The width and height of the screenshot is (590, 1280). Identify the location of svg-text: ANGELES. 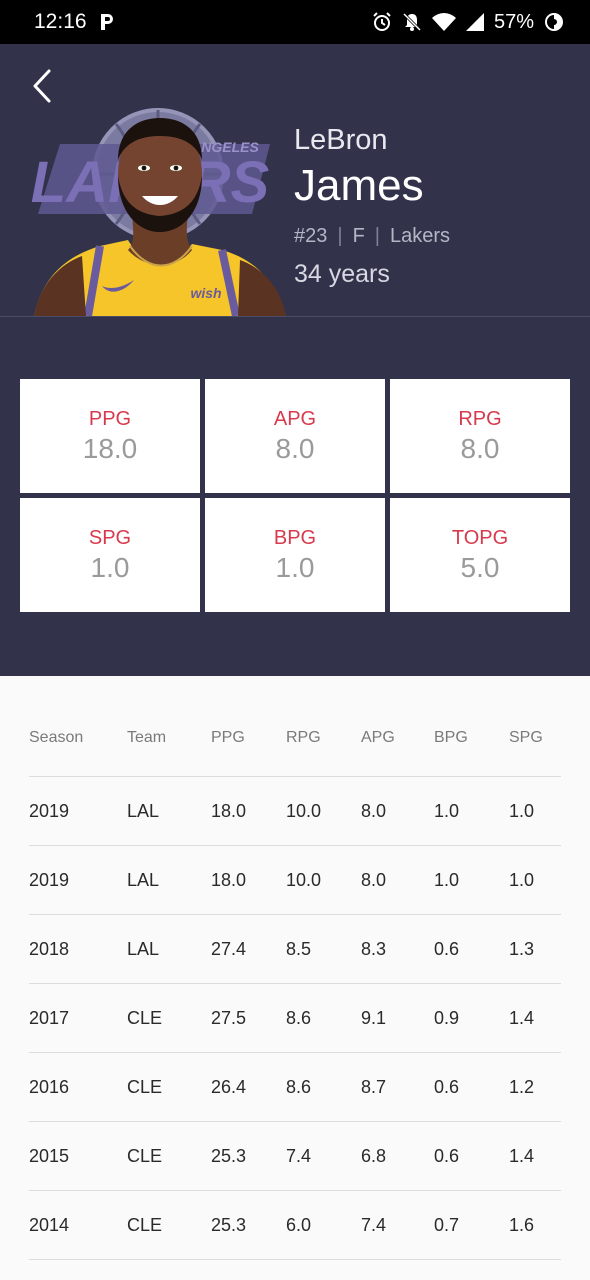
(224, 147).